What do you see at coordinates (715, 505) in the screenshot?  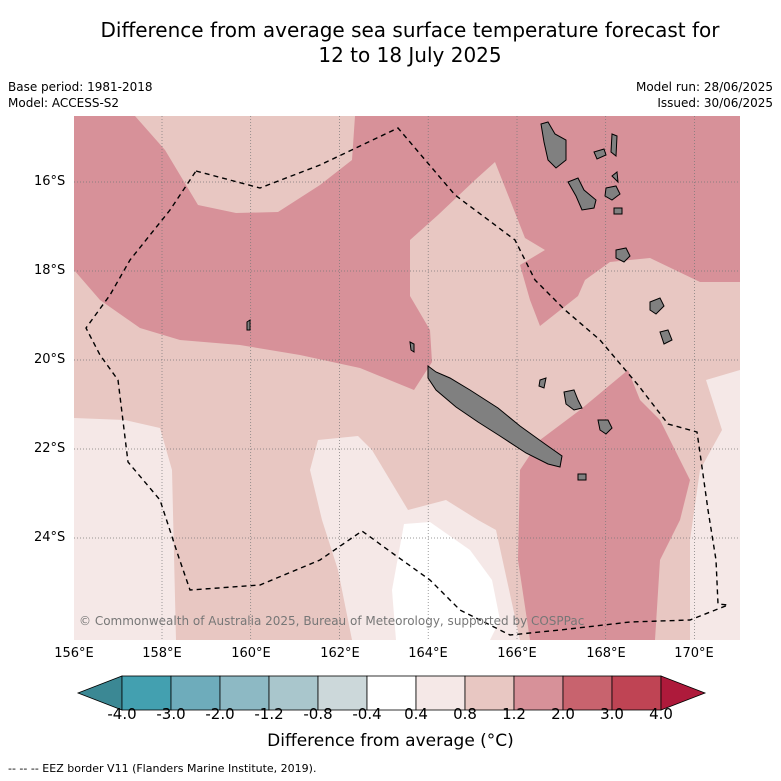 I see `anomaly-0.4-0.8-east` at bounding box center [715, 505].